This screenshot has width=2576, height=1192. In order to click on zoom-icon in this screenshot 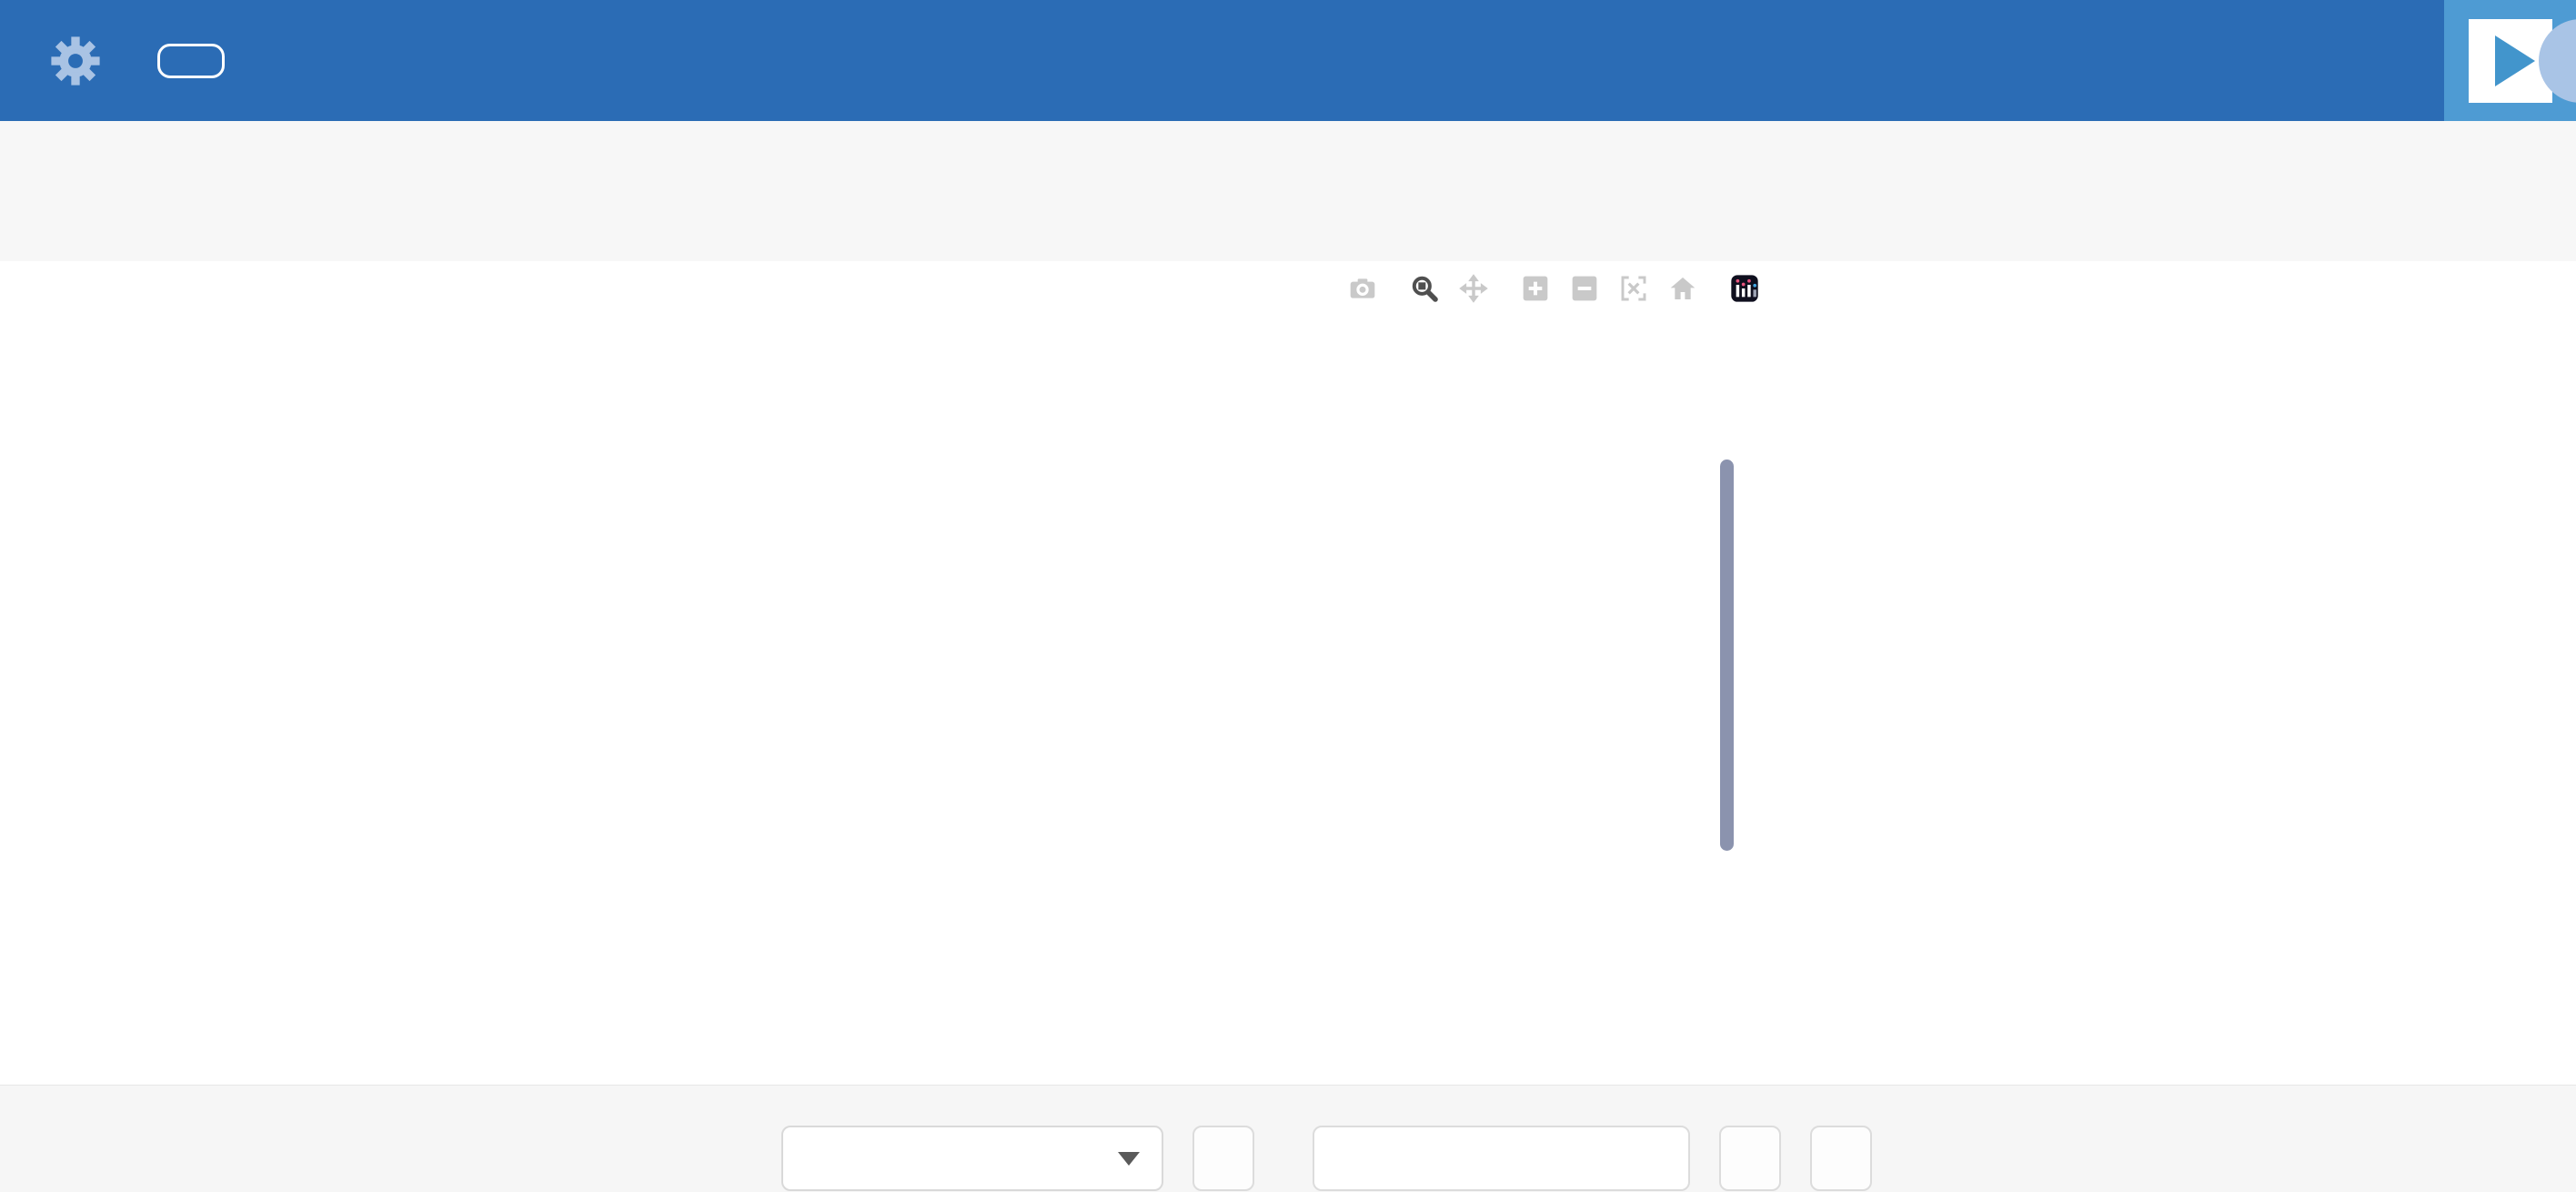, I will do `click(1424, 288)`.